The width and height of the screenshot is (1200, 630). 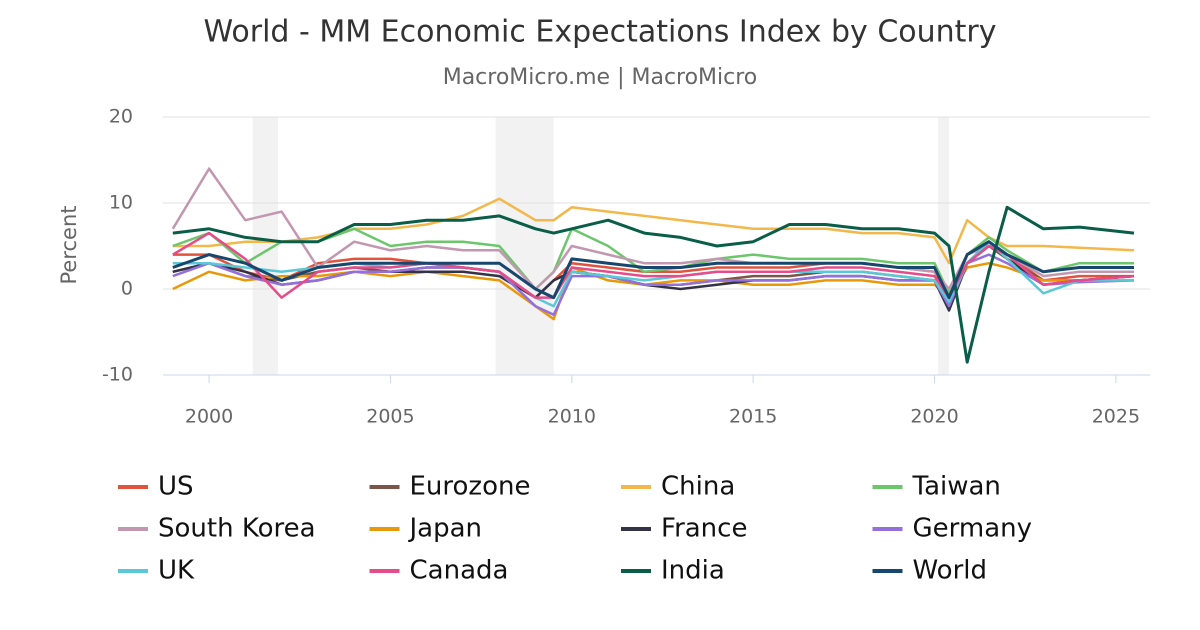 What do you see at coordinates (209, 417) in the screenshot?
I see `x-tick-label: 2000` at bounding box center [209, 417].